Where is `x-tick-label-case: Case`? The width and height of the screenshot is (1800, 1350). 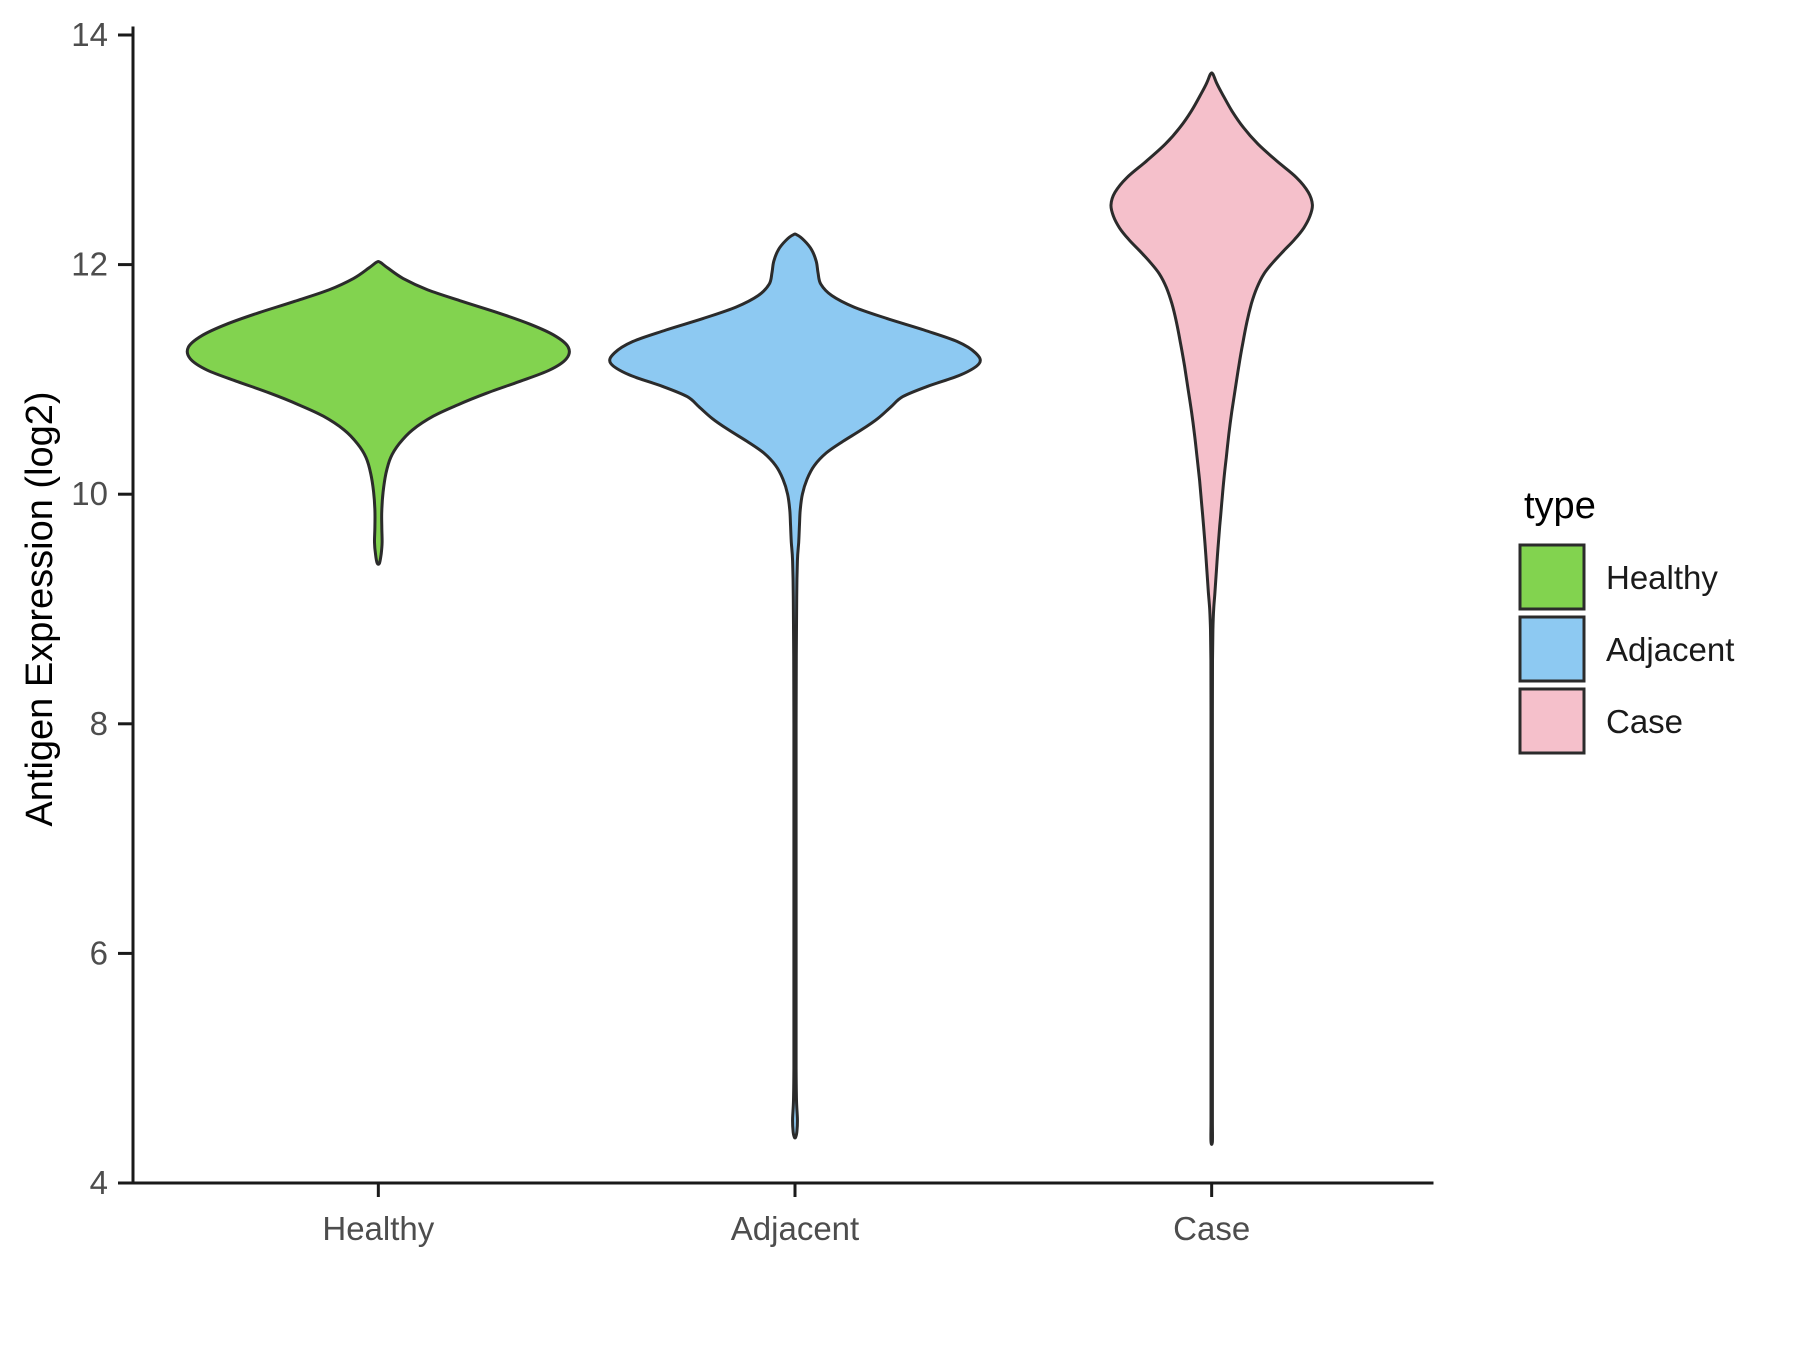 x-tick-label-case: Case is located at coordinates (1211, 1228).